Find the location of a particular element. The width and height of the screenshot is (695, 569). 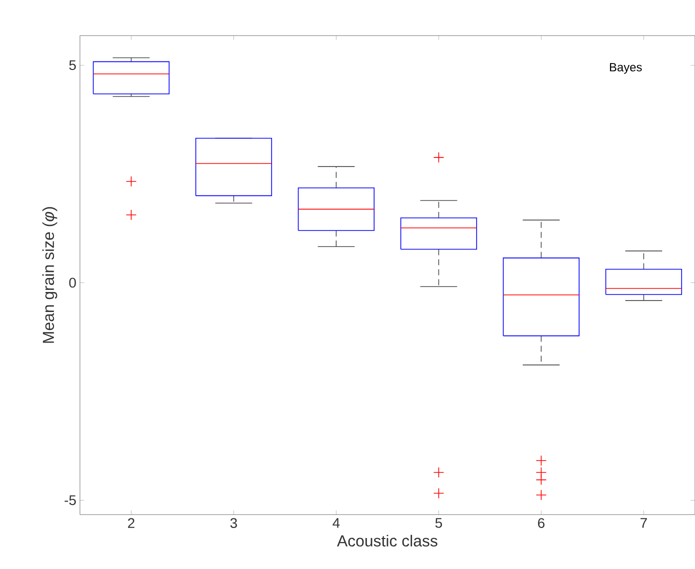

y-tick-label: 0 is located at coordinates (72, 283).